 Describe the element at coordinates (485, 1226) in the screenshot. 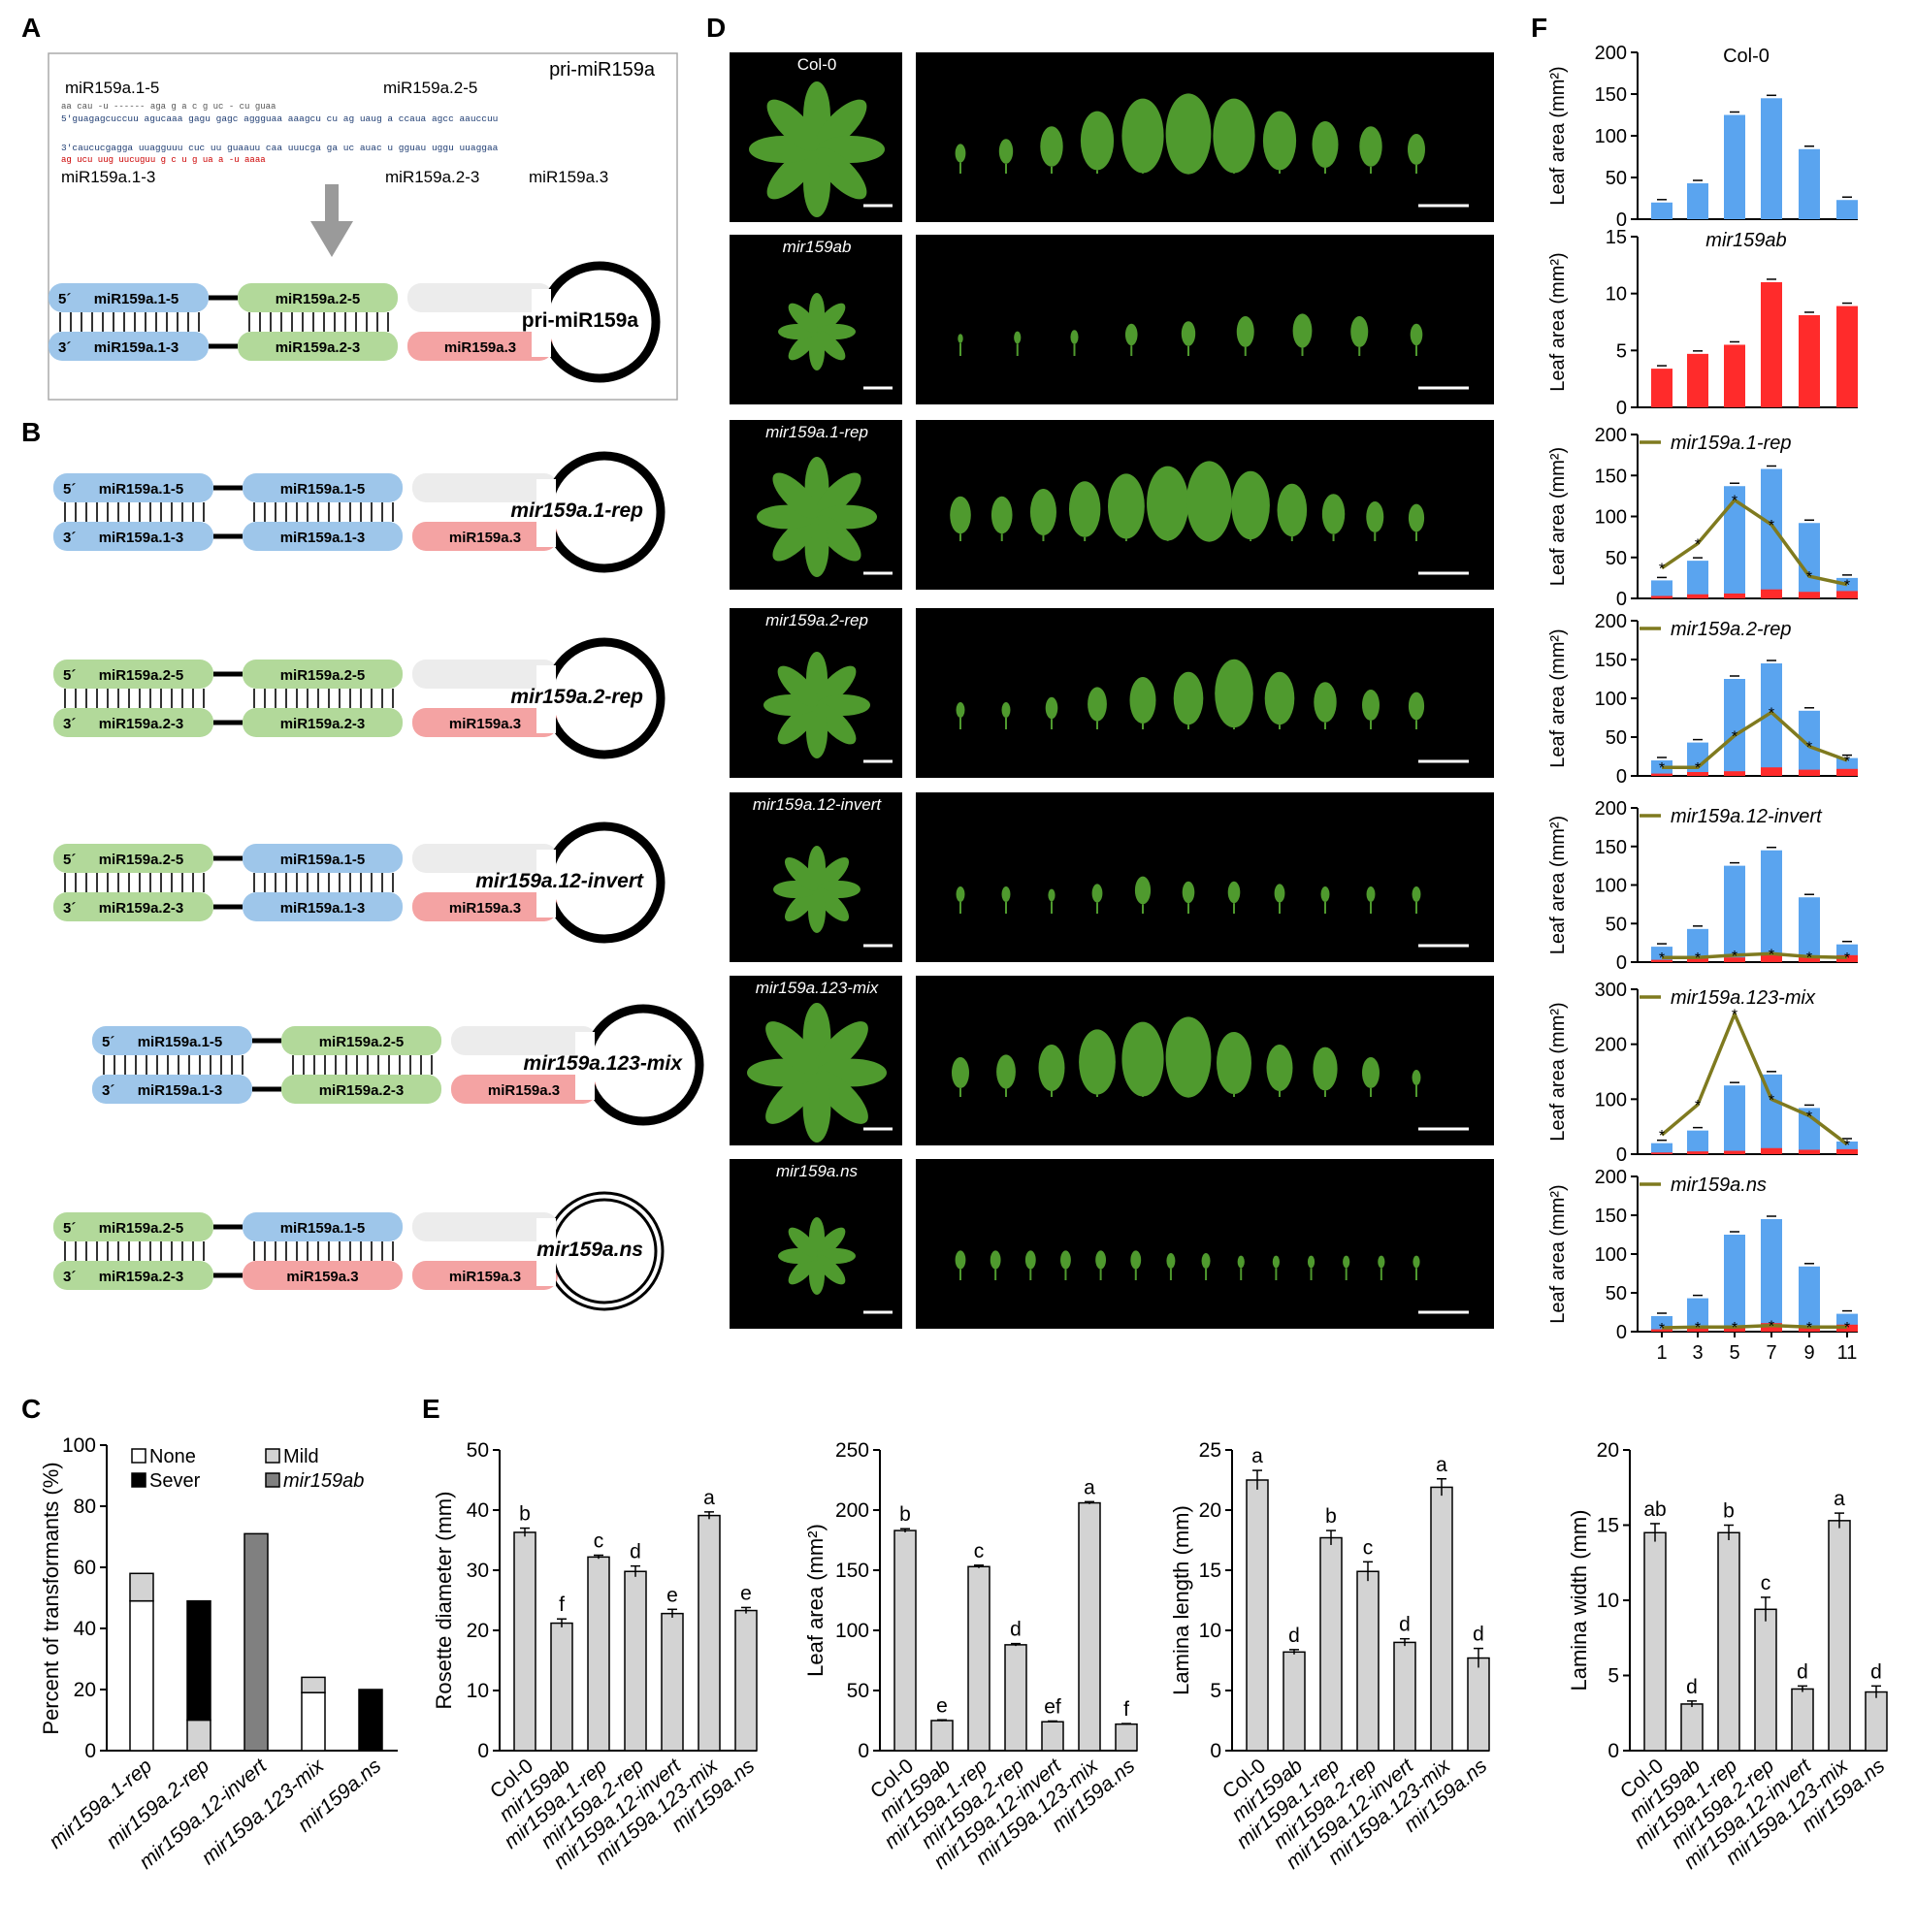

I see `loop-pill` at that location.